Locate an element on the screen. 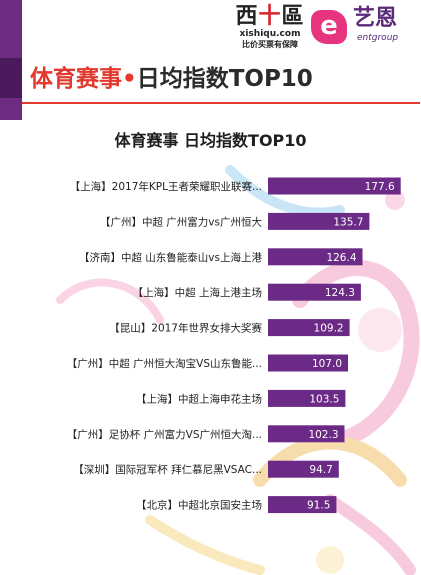  bar-value-label: 102.3 is located at coordinates (323, 435).